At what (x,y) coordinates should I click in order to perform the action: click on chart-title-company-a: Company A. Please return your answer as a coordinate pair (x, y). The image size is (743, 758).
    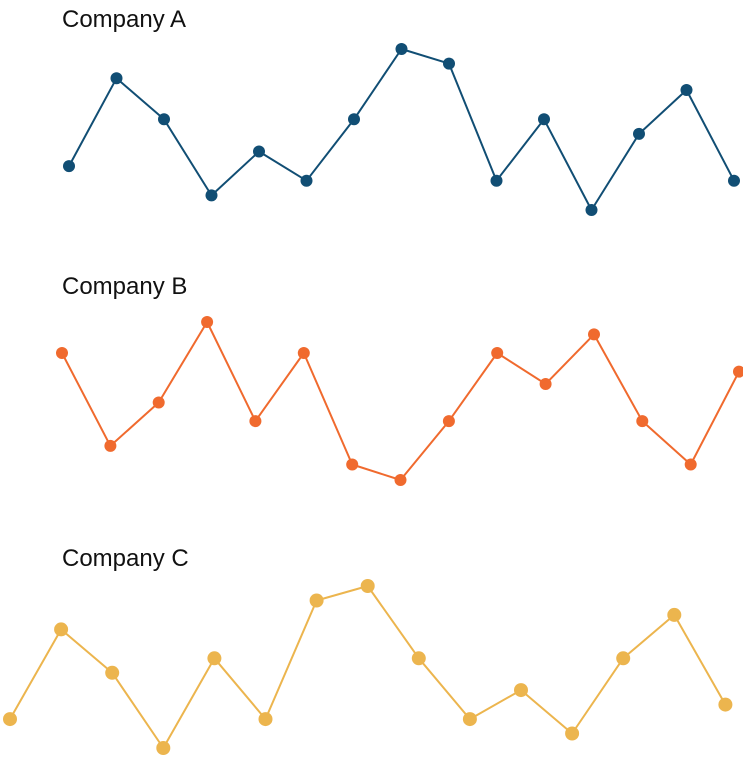
    Looking at the image, I should click on (124, 19).